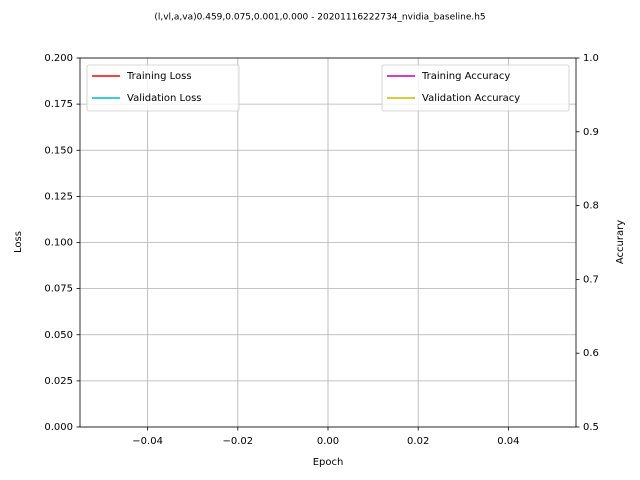 This screenshot has height=480, width=640. What do you see at coordinates (58, 150) in the screenshot?
I see `y-tick-label: 0.150` at bounding box center [58, 150].